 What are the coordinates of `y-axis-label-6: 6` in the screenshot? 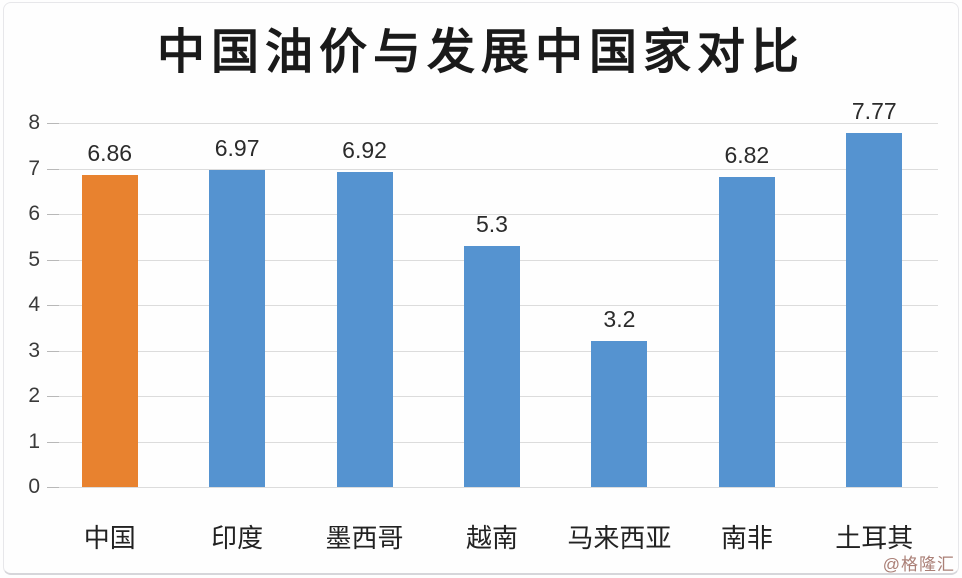 It's located at (34, 213).